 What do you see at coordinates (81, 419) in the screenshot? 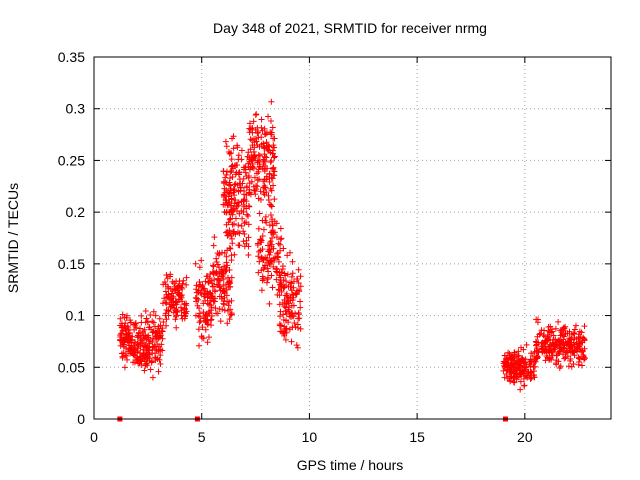
I see `y-tick-label: 0` at bounding box center [81, 419].